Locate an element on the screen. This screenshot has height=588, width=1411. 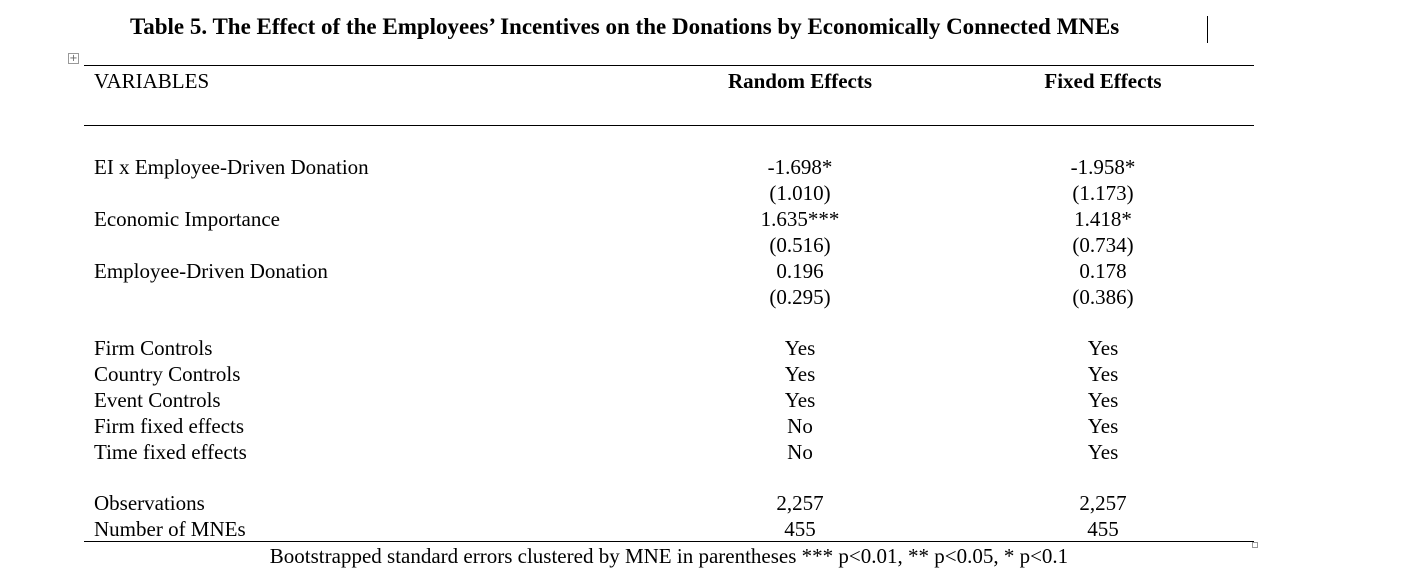
row-label: Firm fixed effects is located at coordinates (169, 426).